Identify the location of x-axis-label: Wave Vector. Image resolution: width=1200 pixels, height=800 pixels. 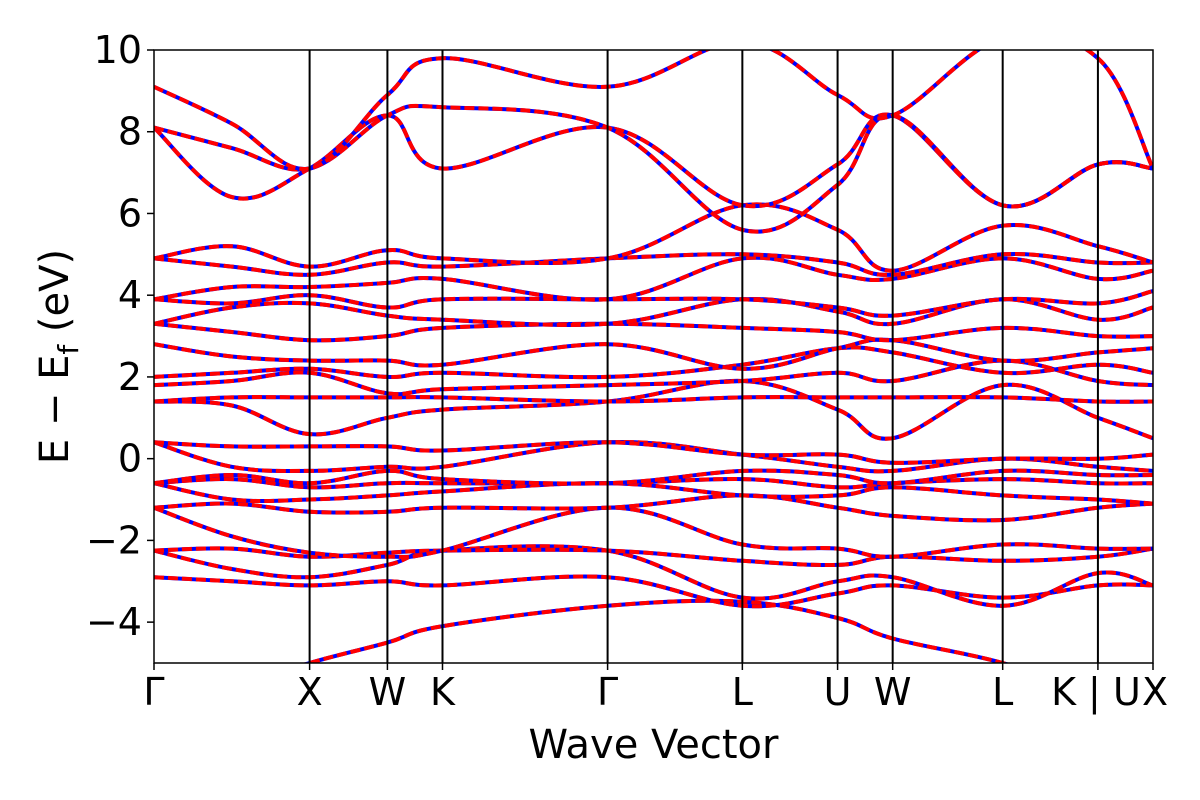
(654, 745).